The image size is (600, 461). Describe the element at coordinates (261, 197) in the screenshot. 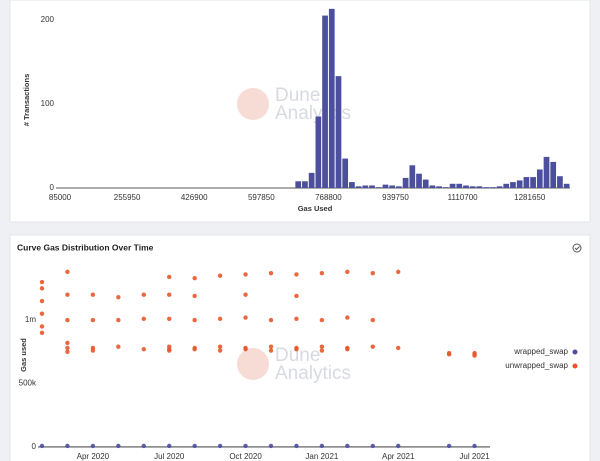

I see `x-tick-label: 597850` at that location.